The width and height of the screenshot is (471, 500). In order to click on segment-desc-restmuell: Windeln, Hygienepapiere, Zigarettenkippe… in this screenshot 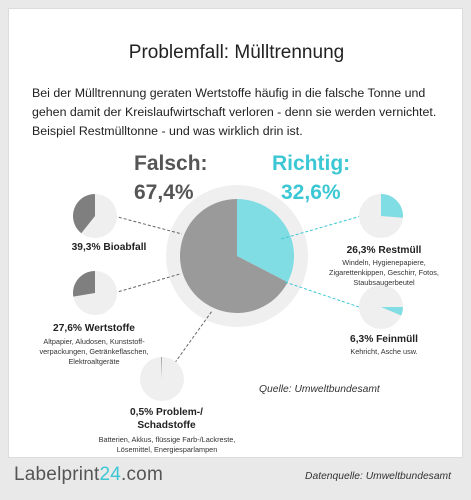, I will do `click(384, 272)`.